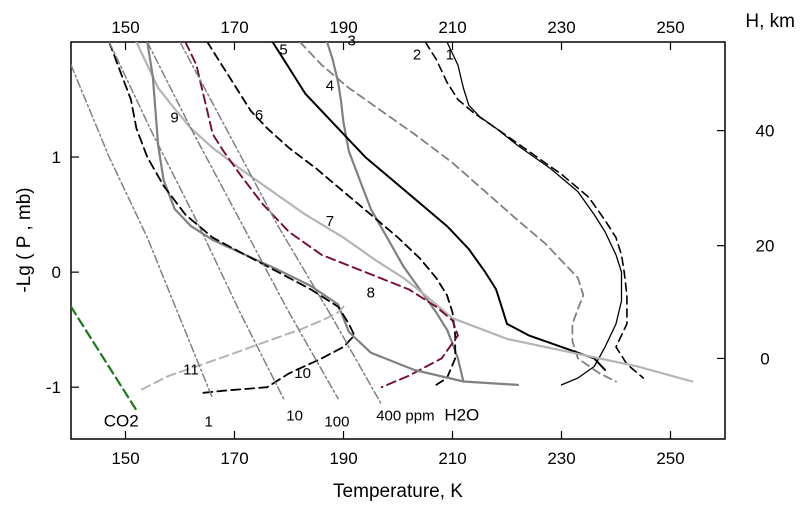 This screenshot has width=800, height=517. I want to click on x-tick-label: 150, so click(125, 458).